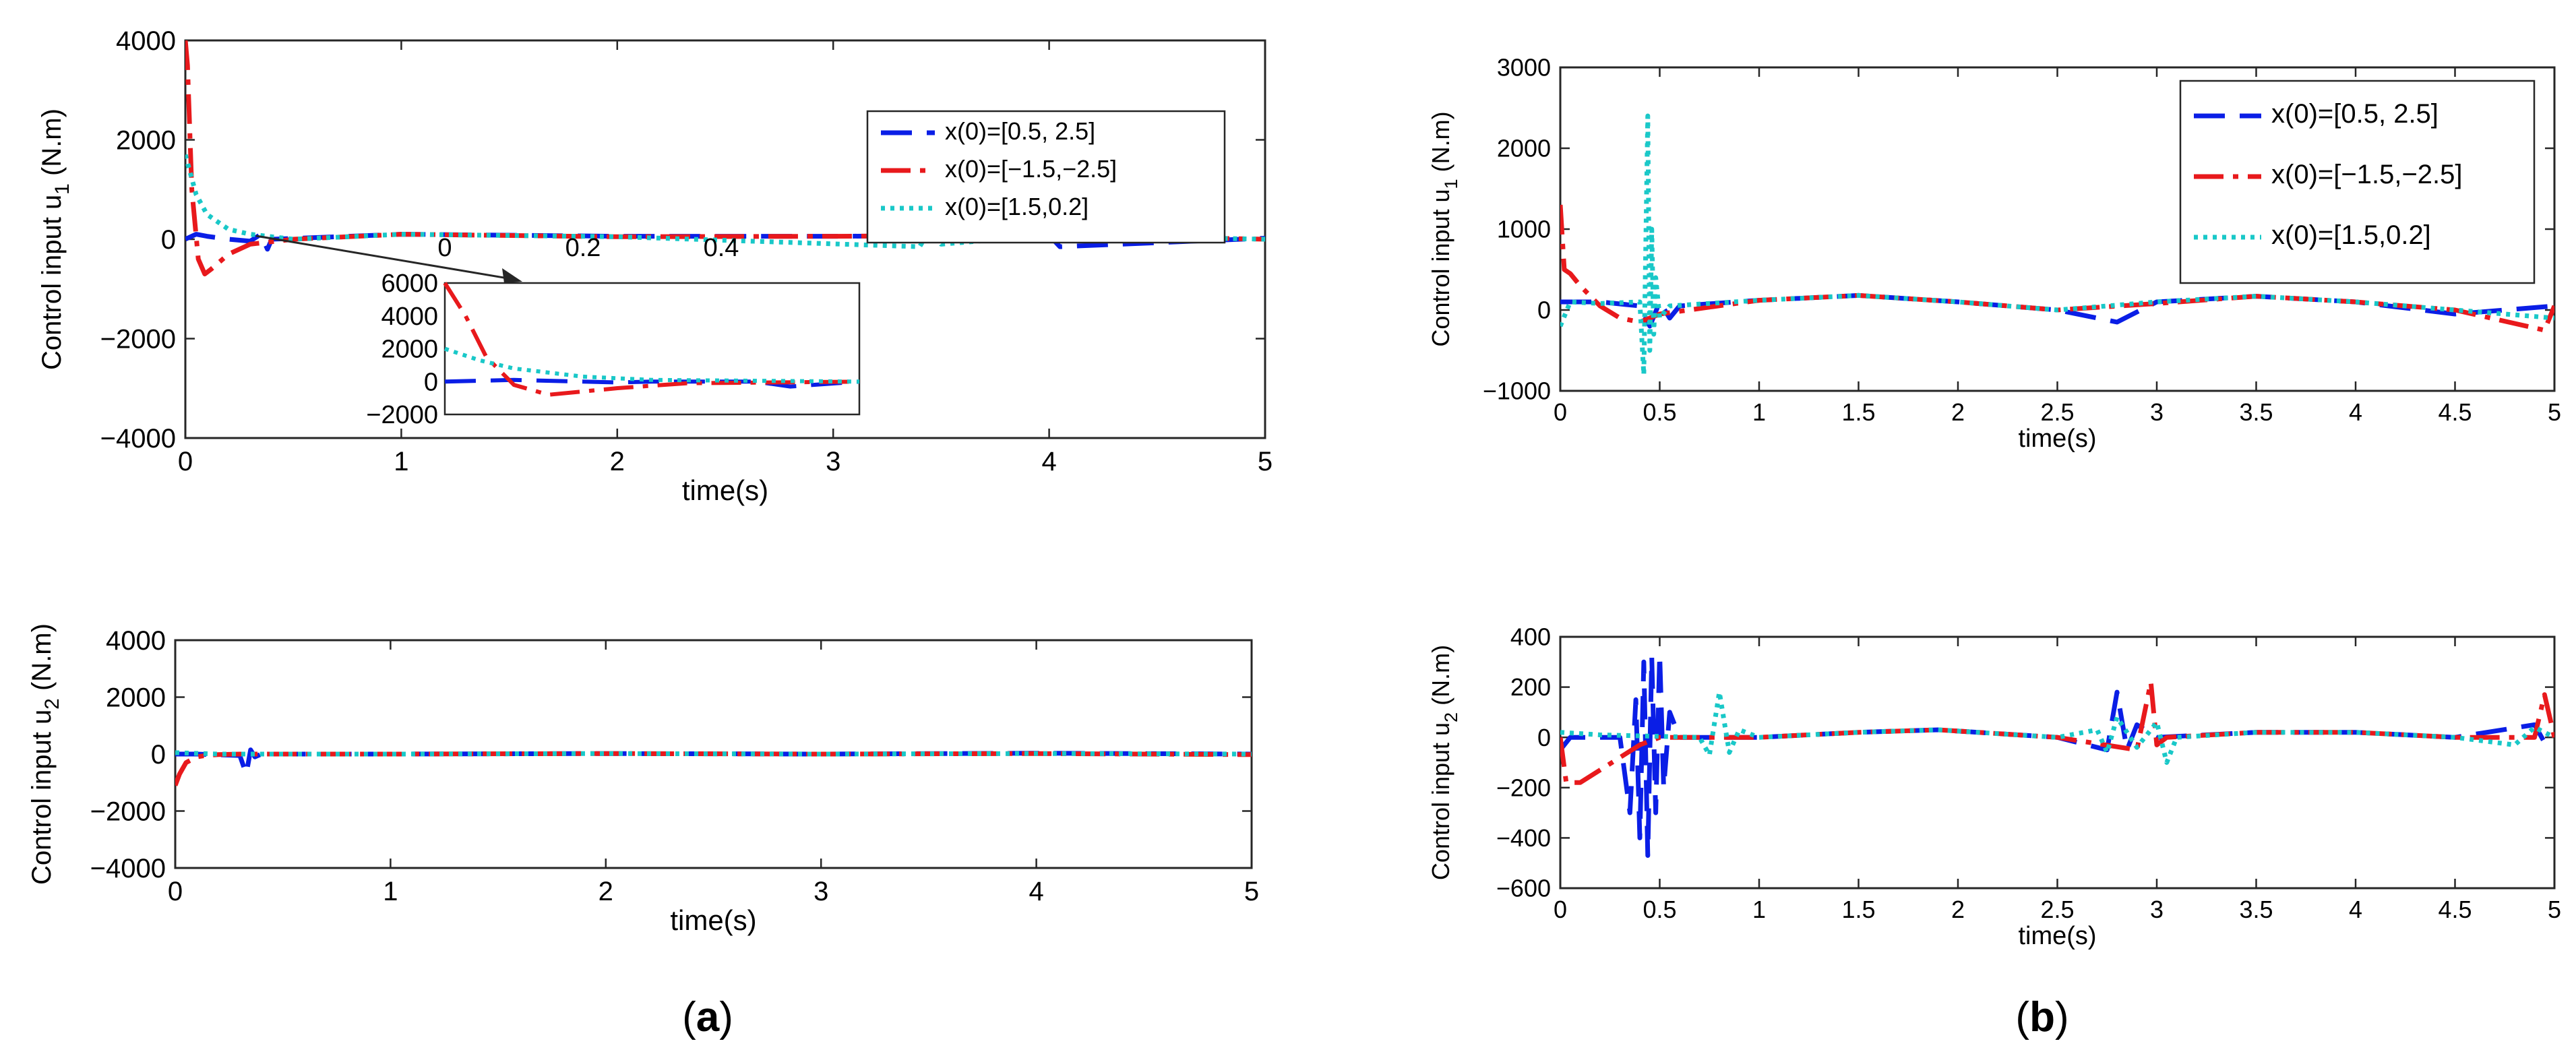 This screenshot has width=2576, height=1058. Describe the element at coordinates (2455, 909) in the screenshot. I see `x-tick-label: 4.5` at that location.